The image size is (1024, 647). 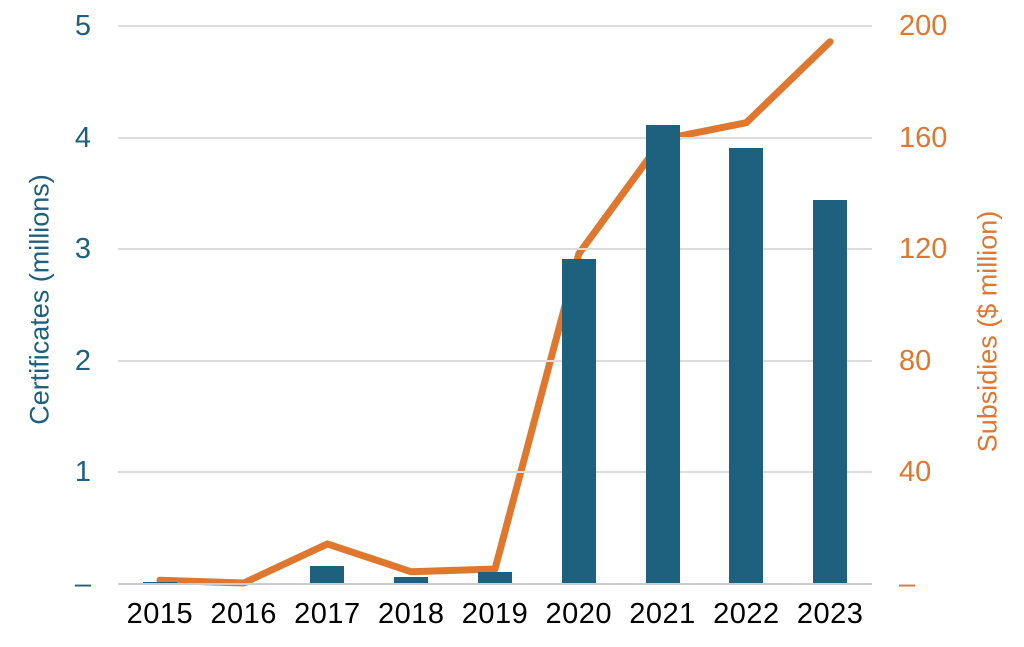 What do you see at coordinates (160, 614) in the screenshot?
I see `x-axis-tick-label: 2015` at bounding box center [160, 614].